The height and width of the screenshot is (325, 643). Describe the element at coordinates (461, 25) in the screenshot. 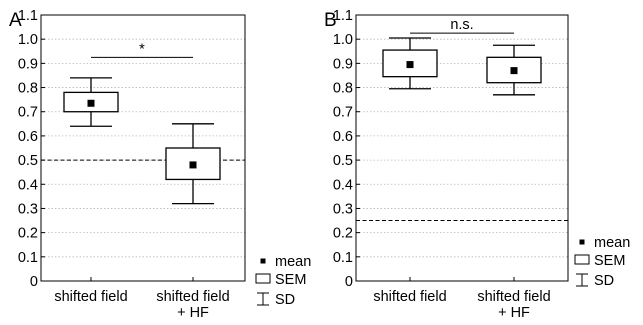

I see `significance-label: n.s.` at that location.